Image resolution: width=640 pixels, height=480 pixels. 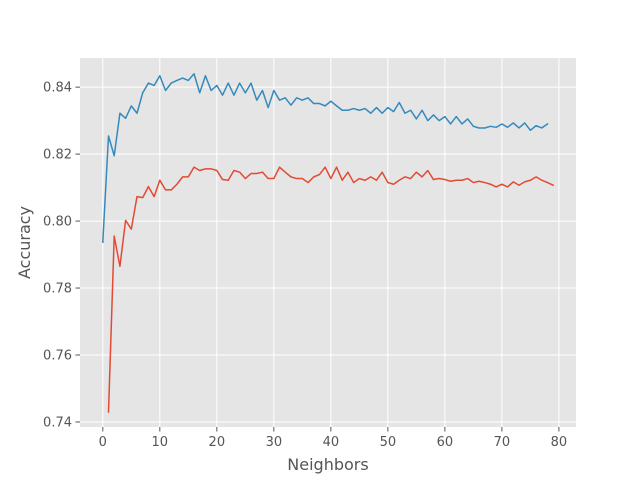 I want to click on x-tick-label: 50, so click(x=388, y=442).